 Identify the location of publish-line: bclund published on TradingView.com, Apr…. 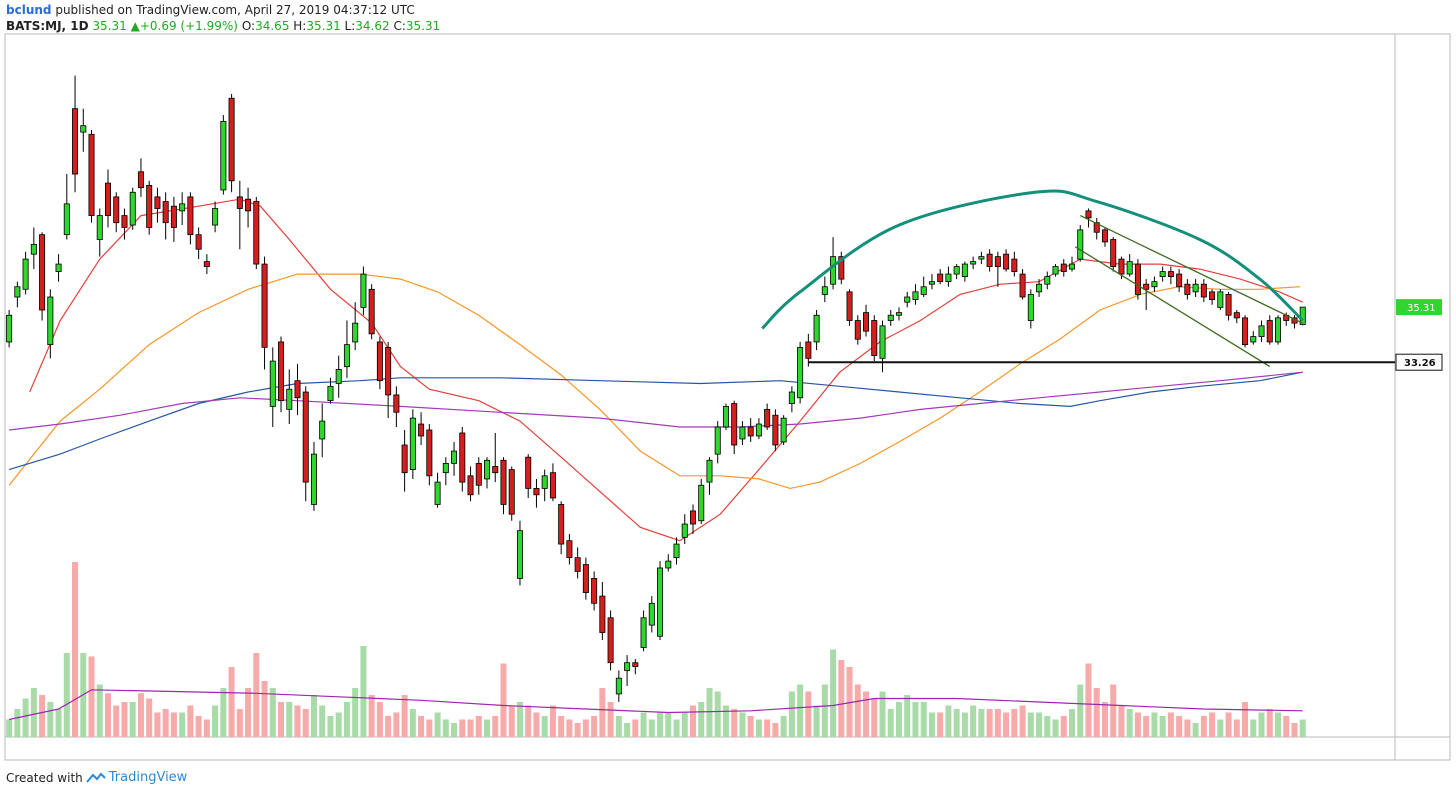
(210, 10).